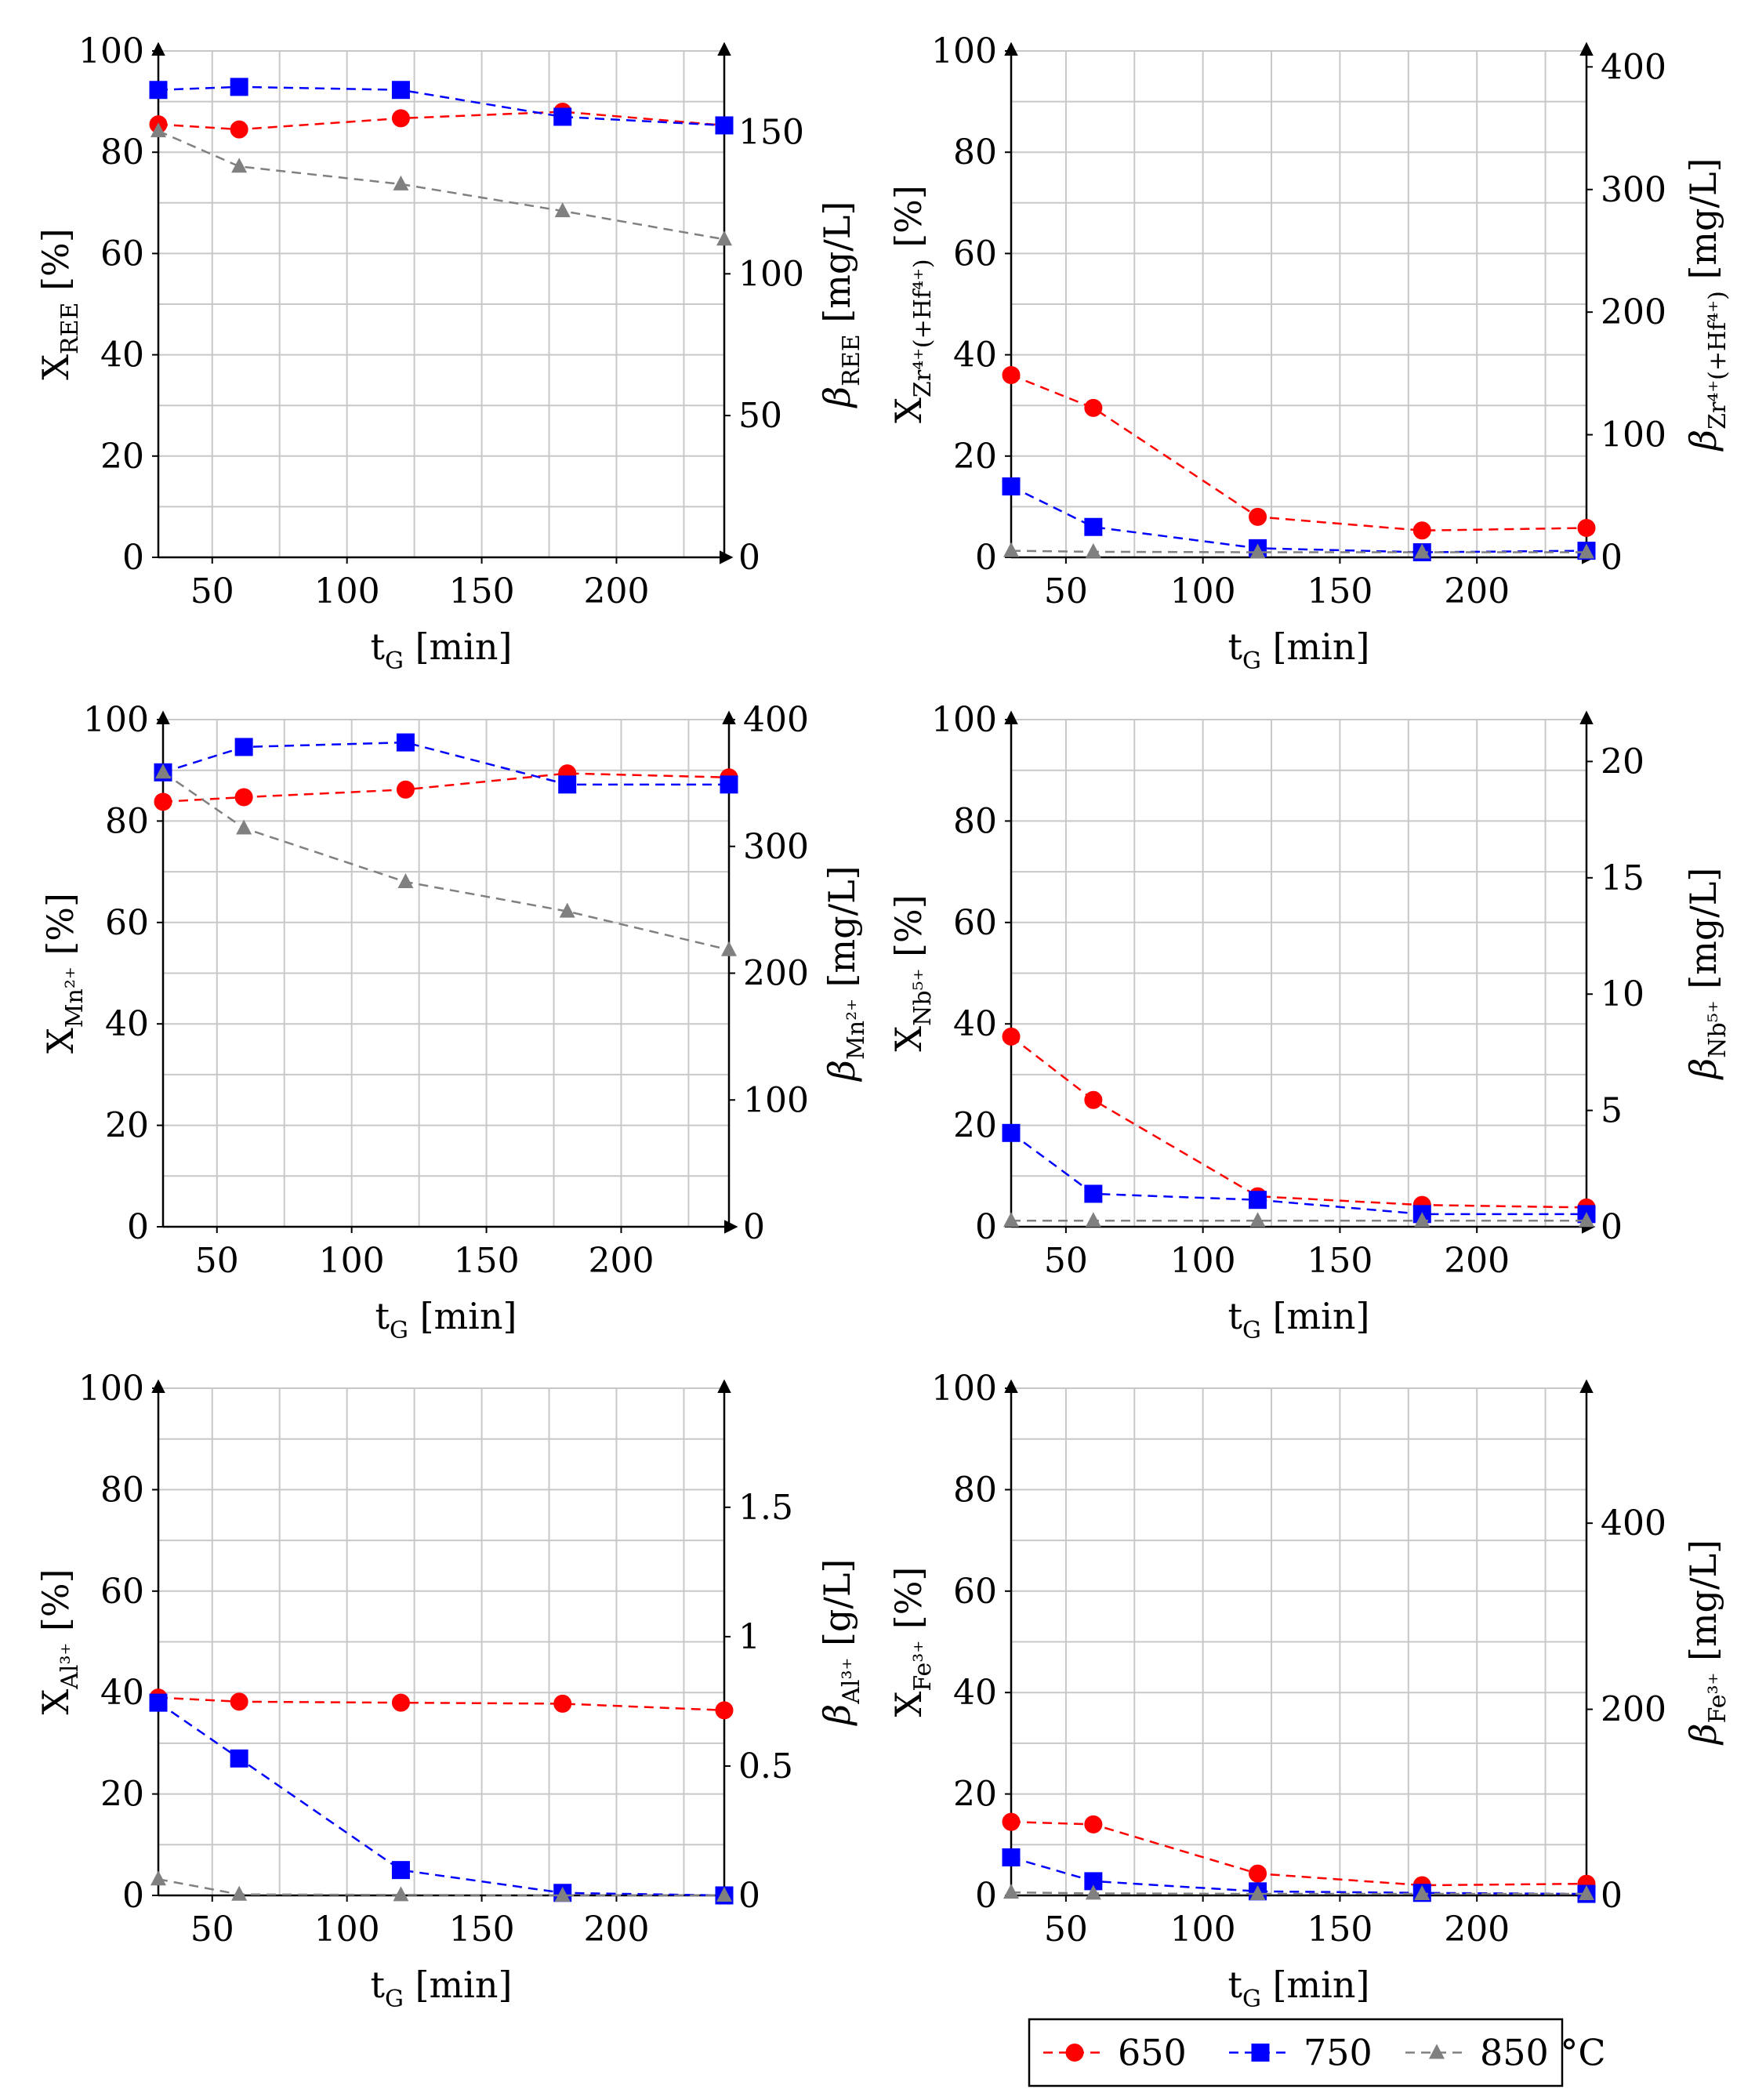  What do you see at coordinates (1706, 974) in the screenshot?
I see `y2-axis-label: βNb⁵⁺ [mg/L]` at bounding box center [1706, 974].